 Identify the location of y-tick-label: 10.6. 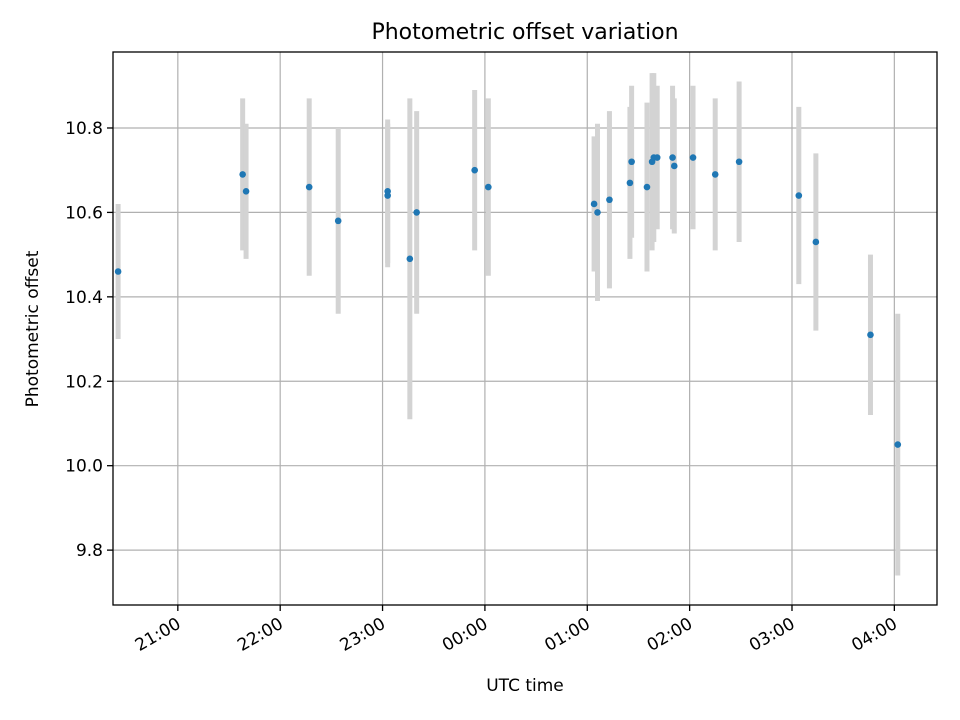
(84, 213).